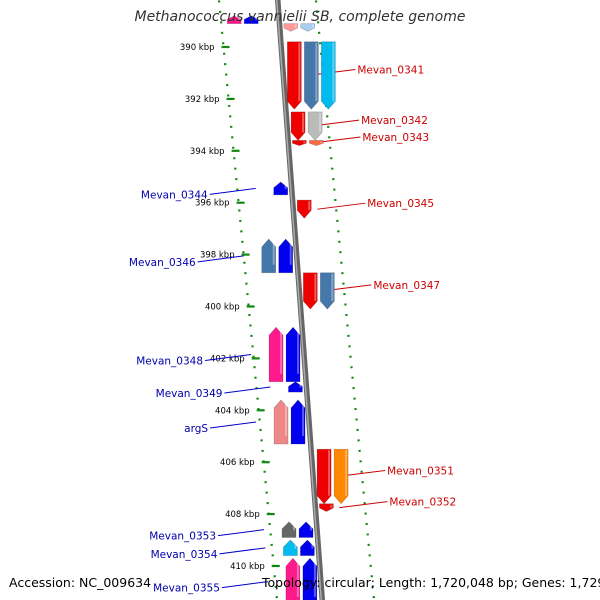 Image resolution: width=600 pixels, height=600 pixels. What do you see at coordinates (422, 503) in the screenshot?
I see `gene-label: Mevan_0352` at bounding box center [422, 503].